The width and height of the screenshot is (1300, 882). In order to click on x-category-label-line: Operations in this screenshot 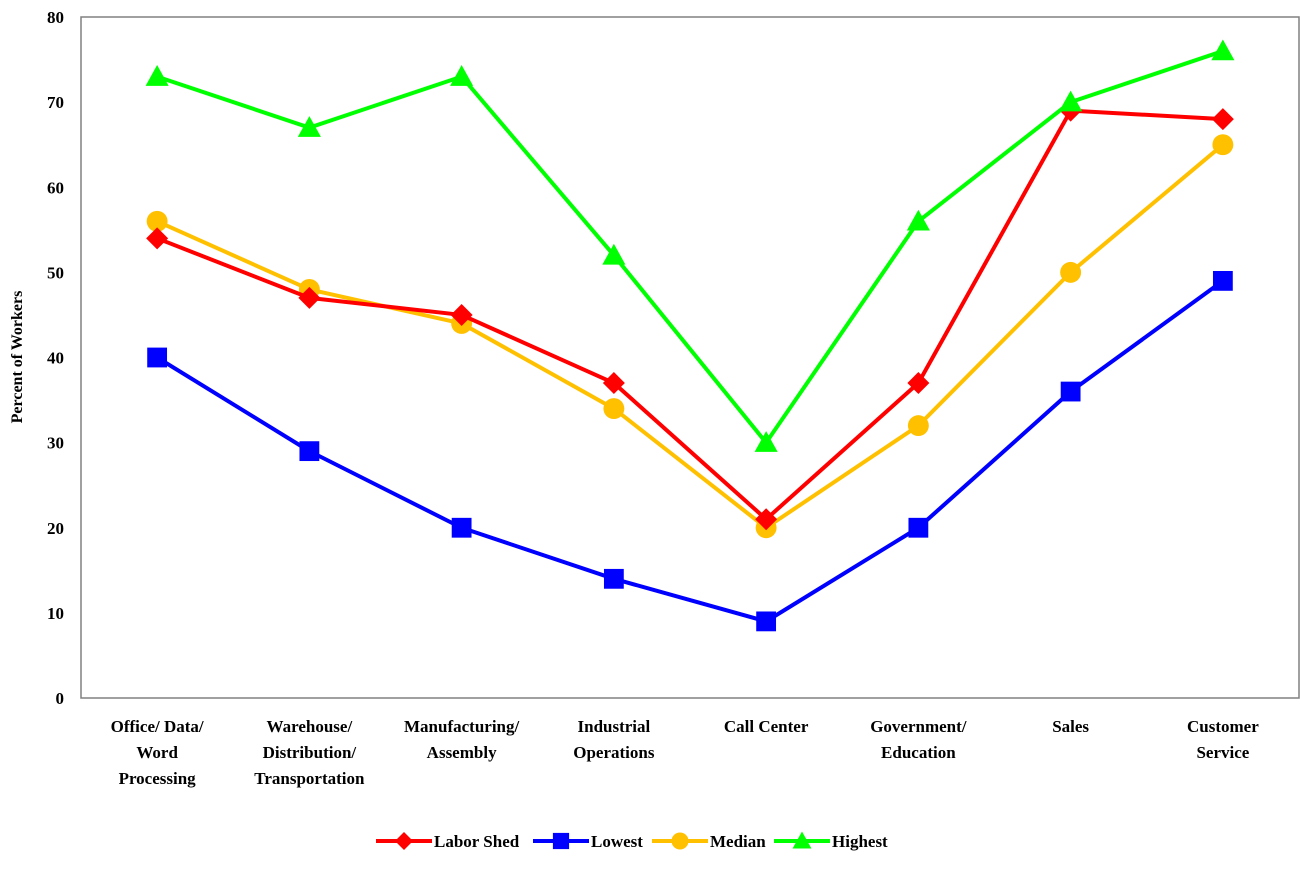, I will do `click(614, 752)`.